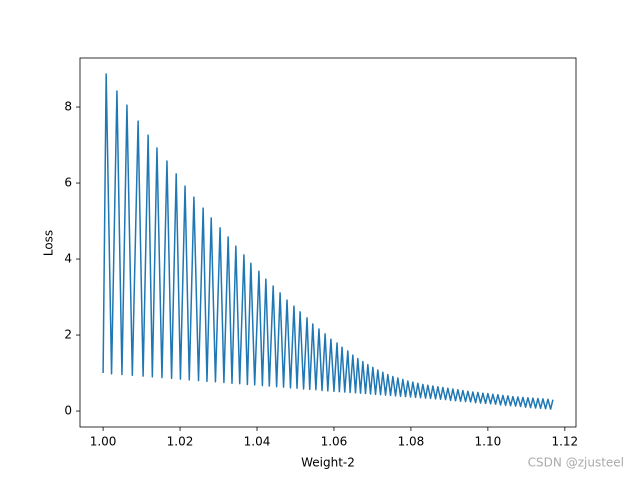 The width and height of the screenshot is (640, 480). Describe the element at coordinates (49, 243) in the screenshot. I see `y-axis-label: Loss` at that location.